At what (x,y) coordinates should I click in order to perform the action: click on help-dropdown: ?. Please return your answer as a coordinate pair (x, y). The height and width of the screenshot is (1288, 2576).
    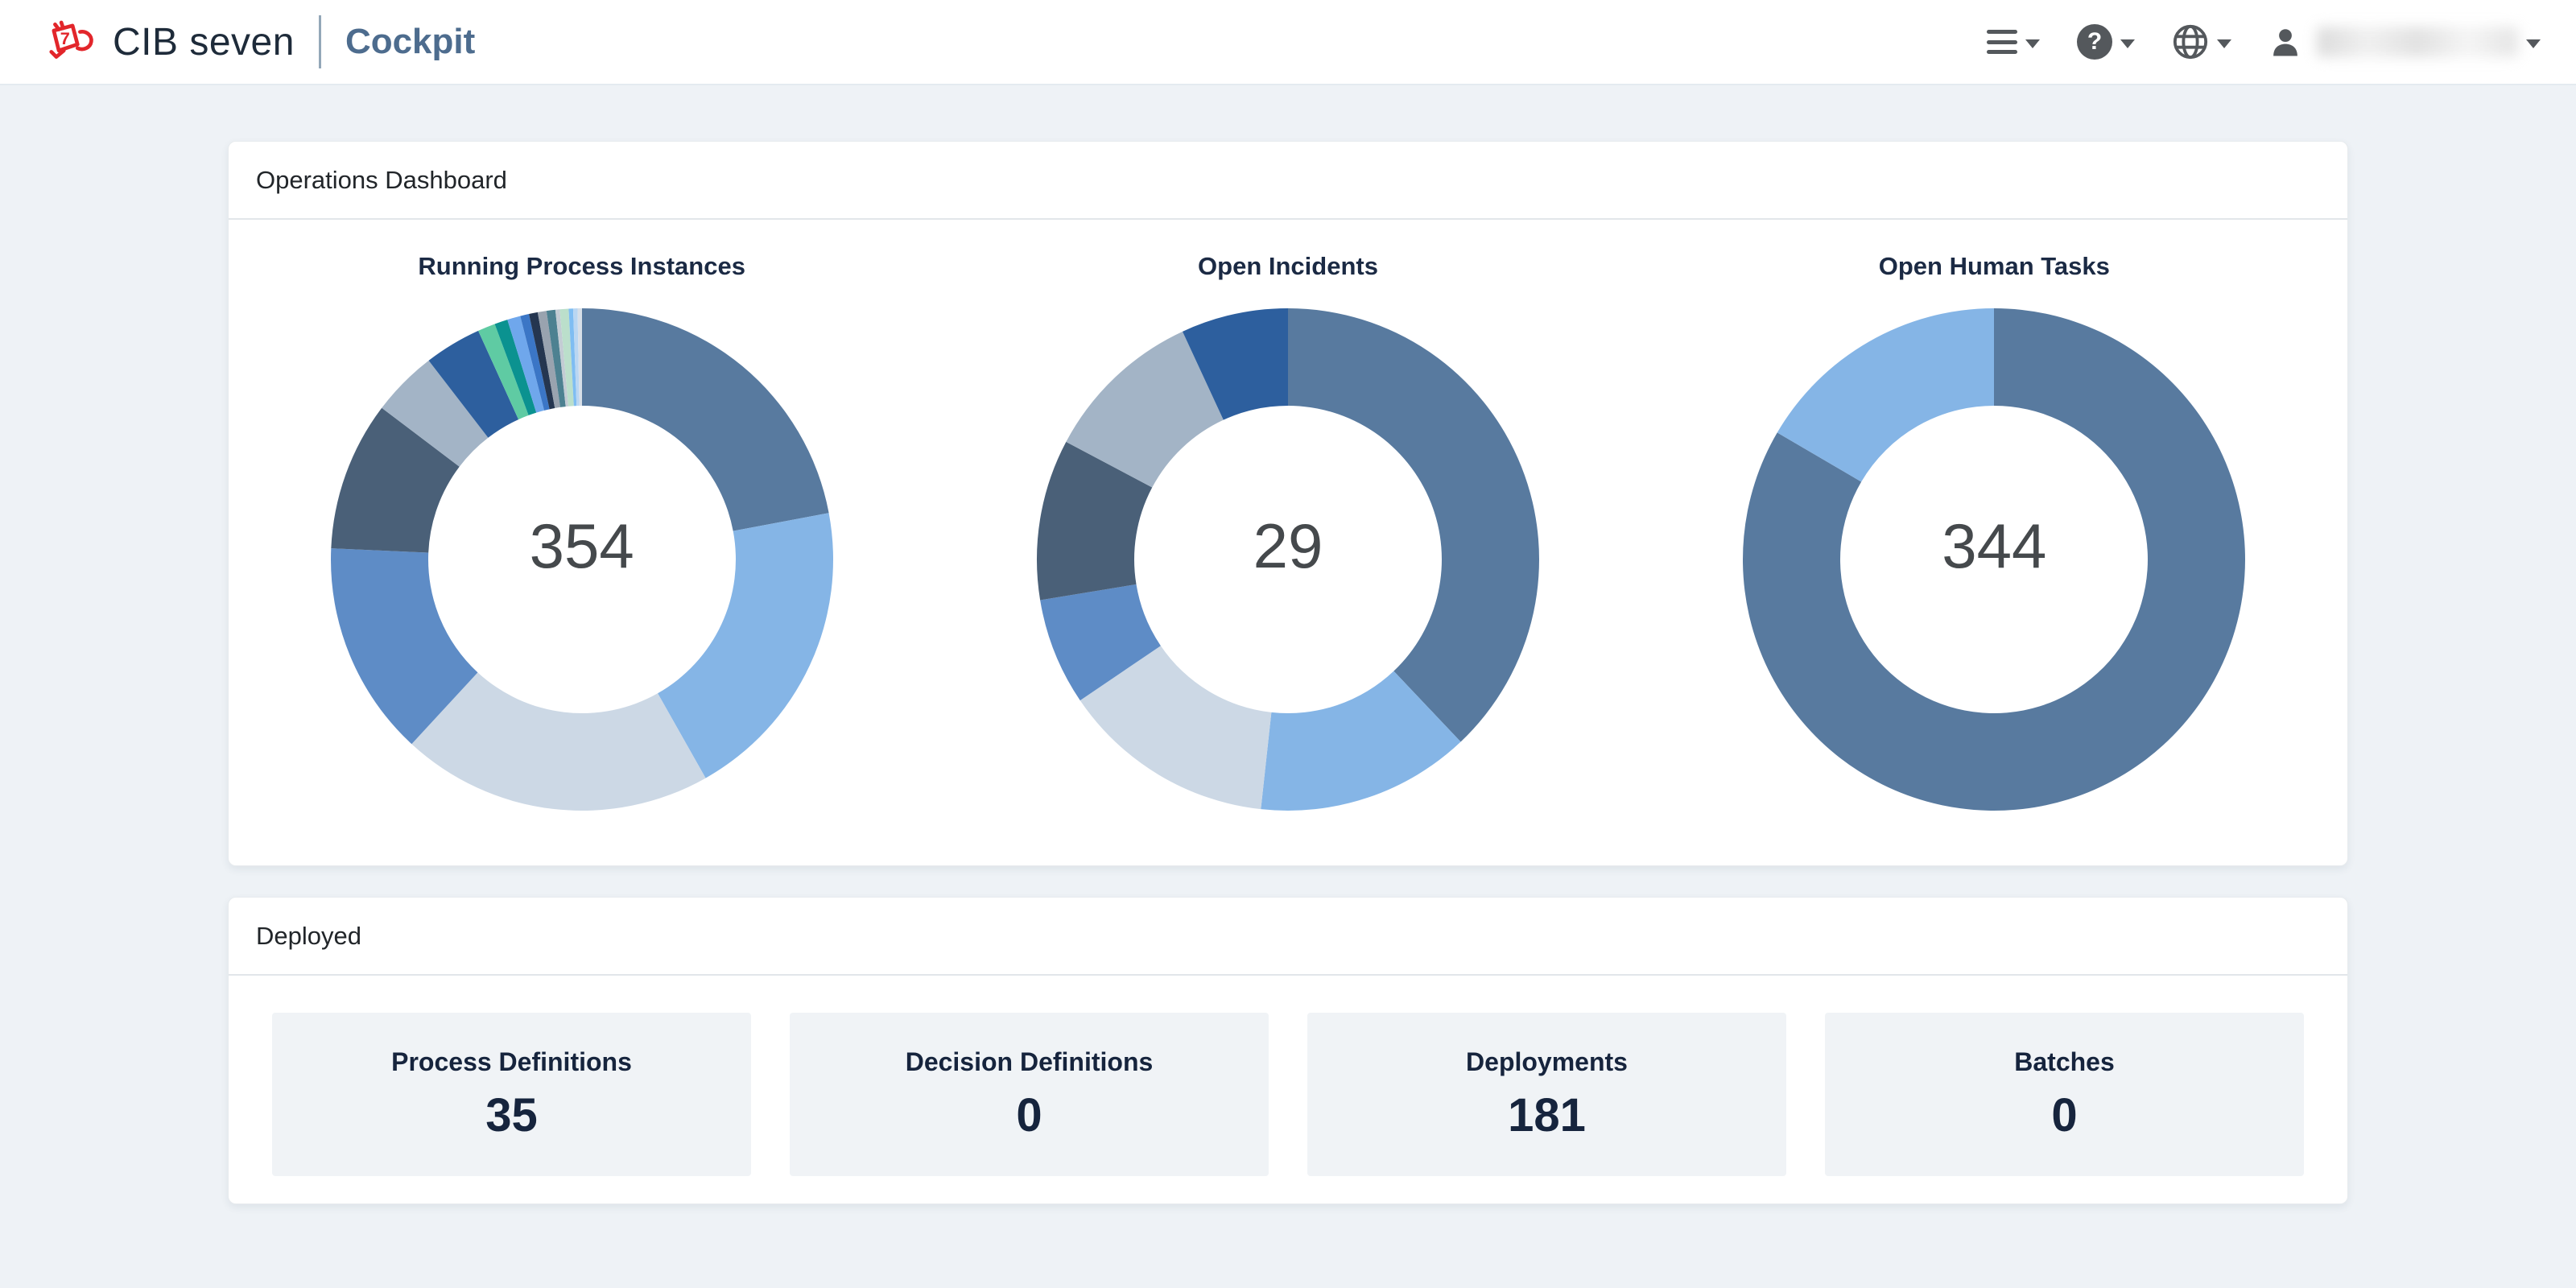
    Looking at the image, I should click on (2106, 42).